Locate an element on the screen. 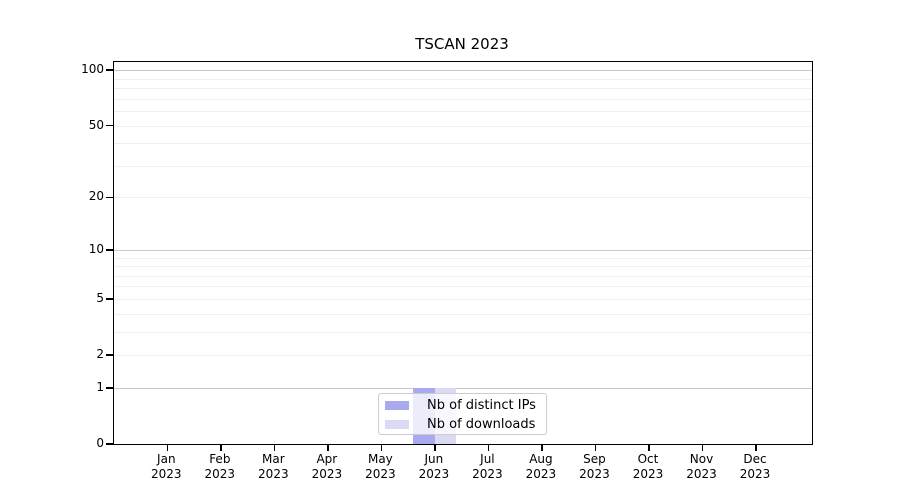 This screenshot has width=900, height=500. legend-label-distinct-ips: Nb of distinct IPs is located at coordinates (481, 405).